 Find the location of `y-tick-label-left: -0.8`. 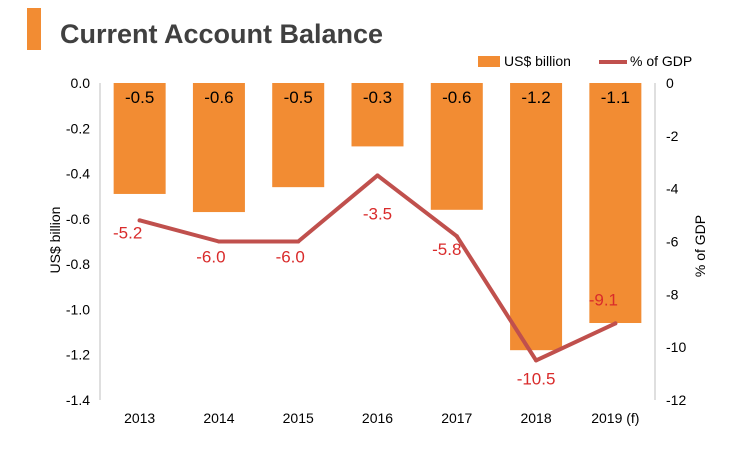

y-tick-label-left: -0.8 is located at coordinates (78, 264).